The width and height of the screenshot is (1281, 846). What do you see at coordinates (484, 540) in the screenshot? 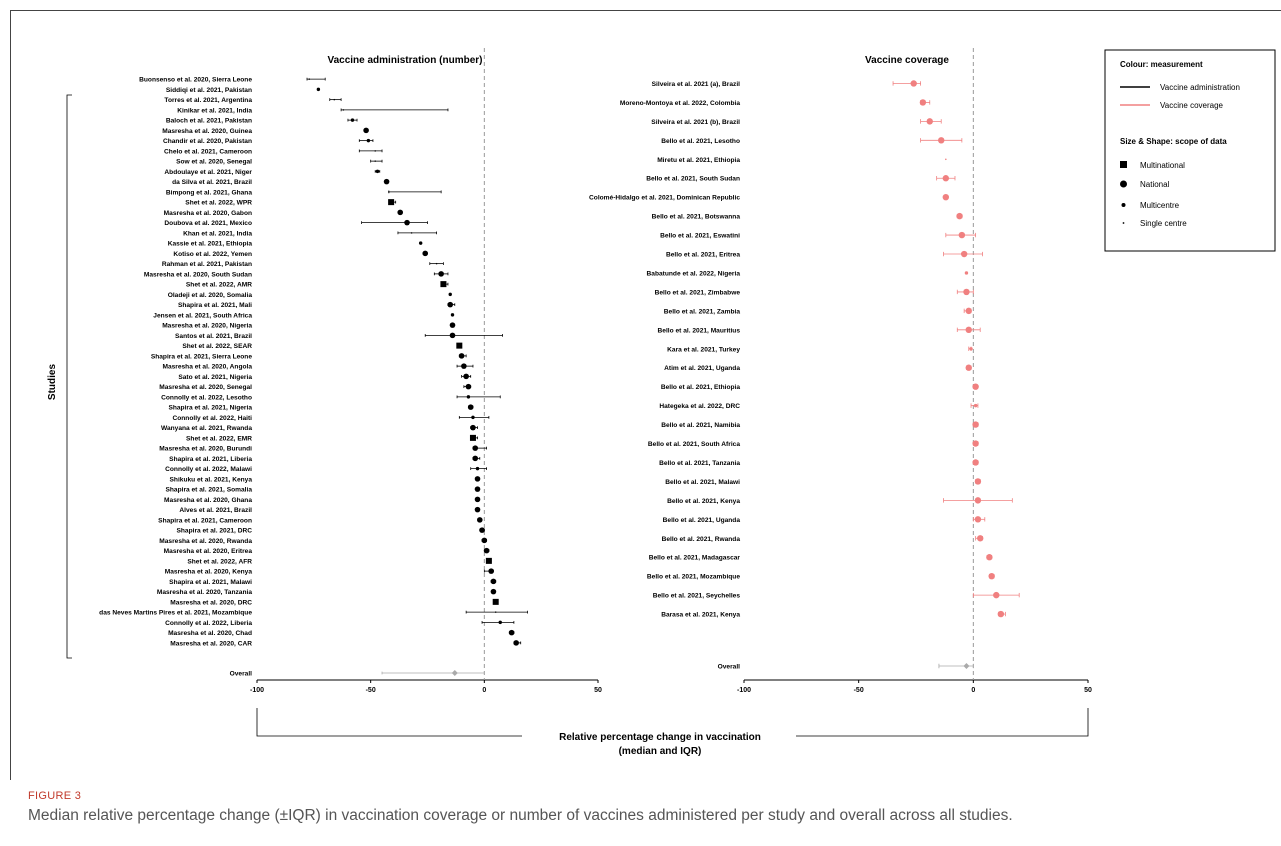
I see `median-marker-masresha-et-al-2020-rwanda` at bounding box center [484, 540].